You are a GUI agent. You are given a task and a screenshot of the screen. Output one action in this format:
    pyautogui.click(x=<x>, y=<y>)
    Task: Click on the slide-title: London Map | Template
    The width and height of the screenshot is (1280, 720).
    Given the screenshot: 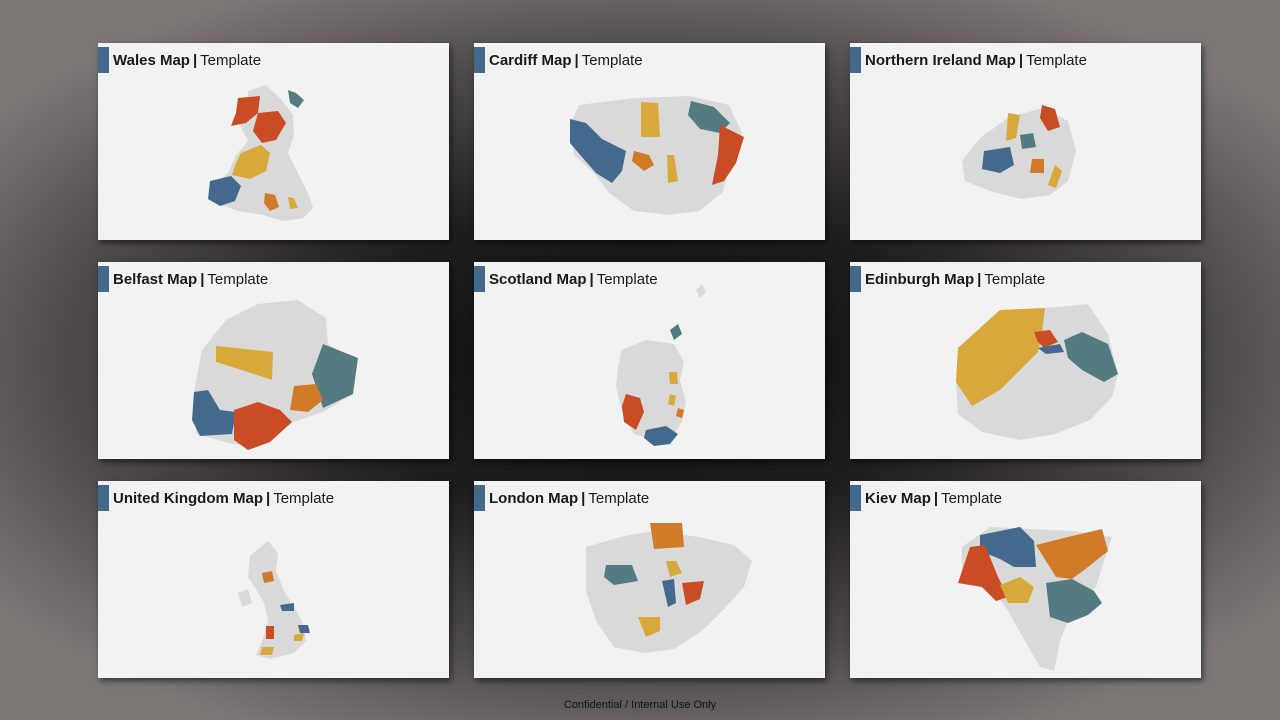 What is the action you would take?
    pyautogui.click(x=569, y=498)
    